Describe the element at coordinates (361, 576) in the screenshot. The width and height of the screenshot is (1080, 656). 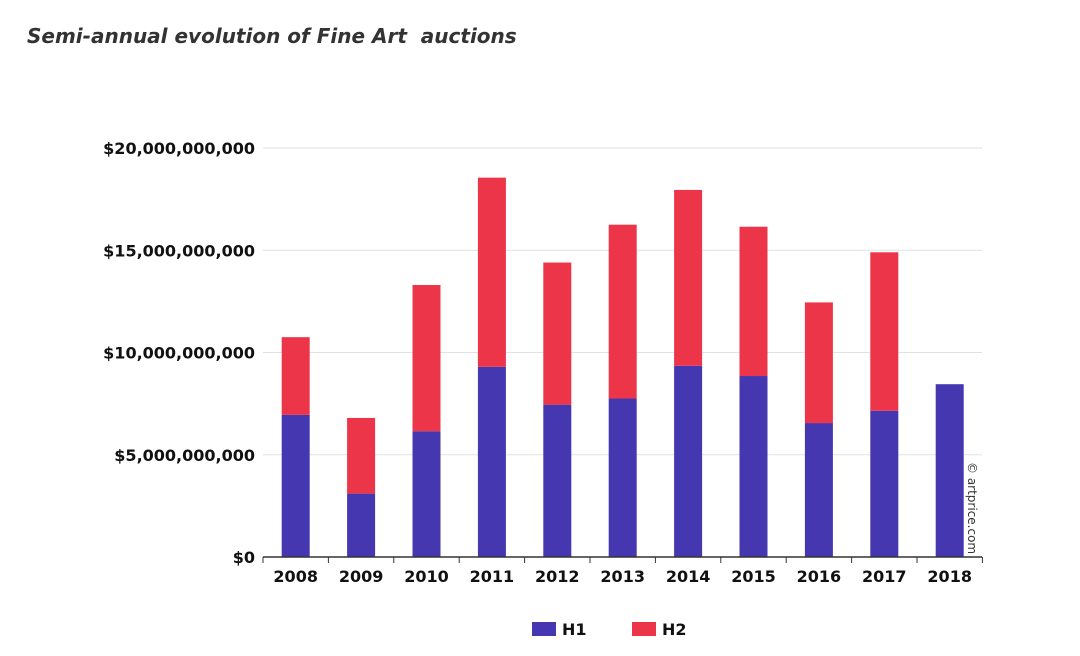
I see `x-tick-label: 2009` at that location.